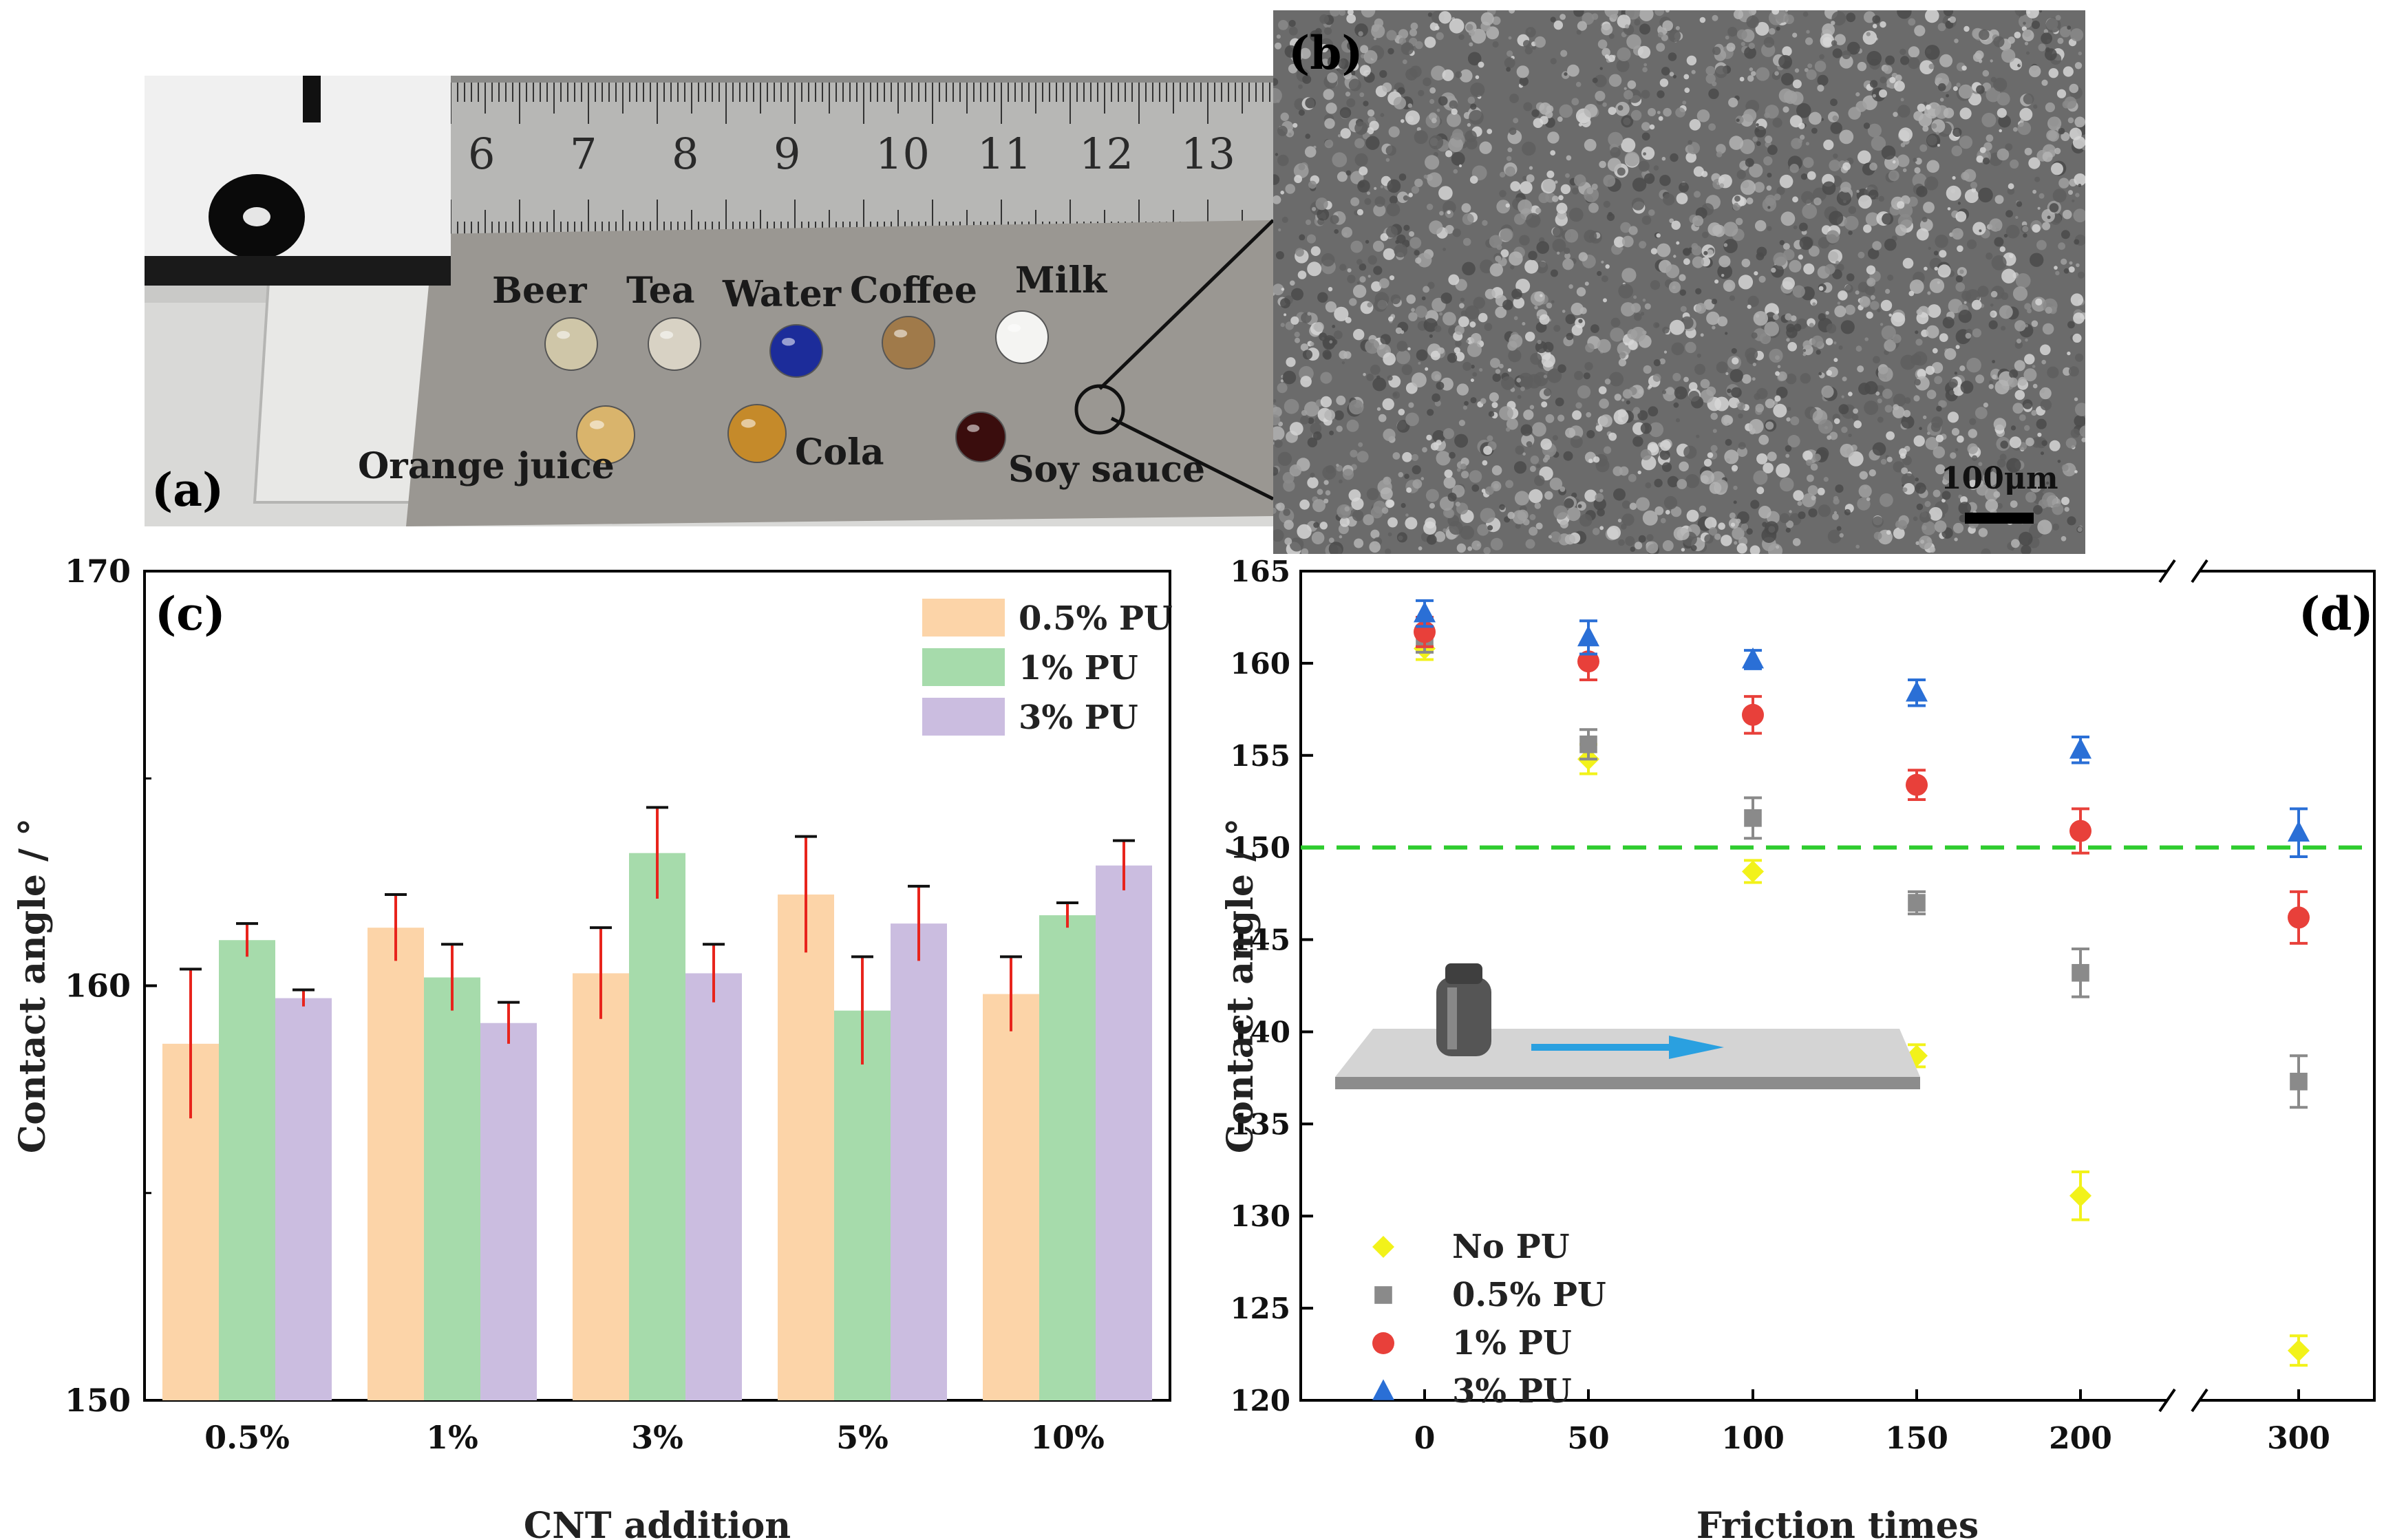 The width and height of the screenshot is (2395, 1540). Describe the element at coordinates (1260, 848) in the screenshot. I see `y-tick-label: 150` at that location.